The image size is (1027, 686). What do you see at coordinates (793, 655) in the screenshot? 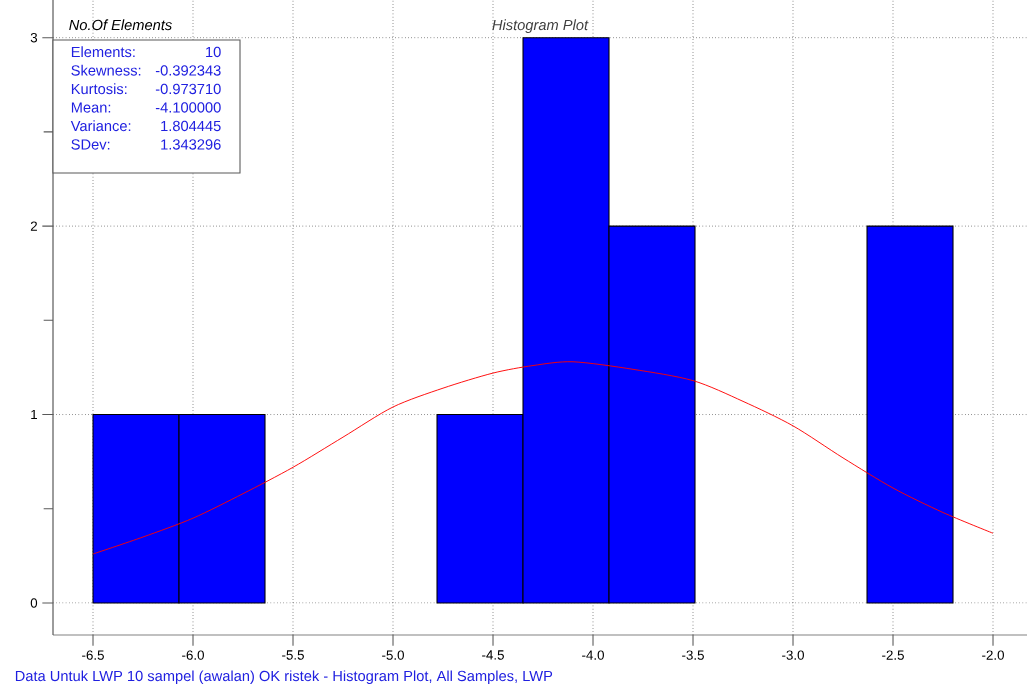
I see `x-tick-label: -3.0` at bounding box center [793, 655].